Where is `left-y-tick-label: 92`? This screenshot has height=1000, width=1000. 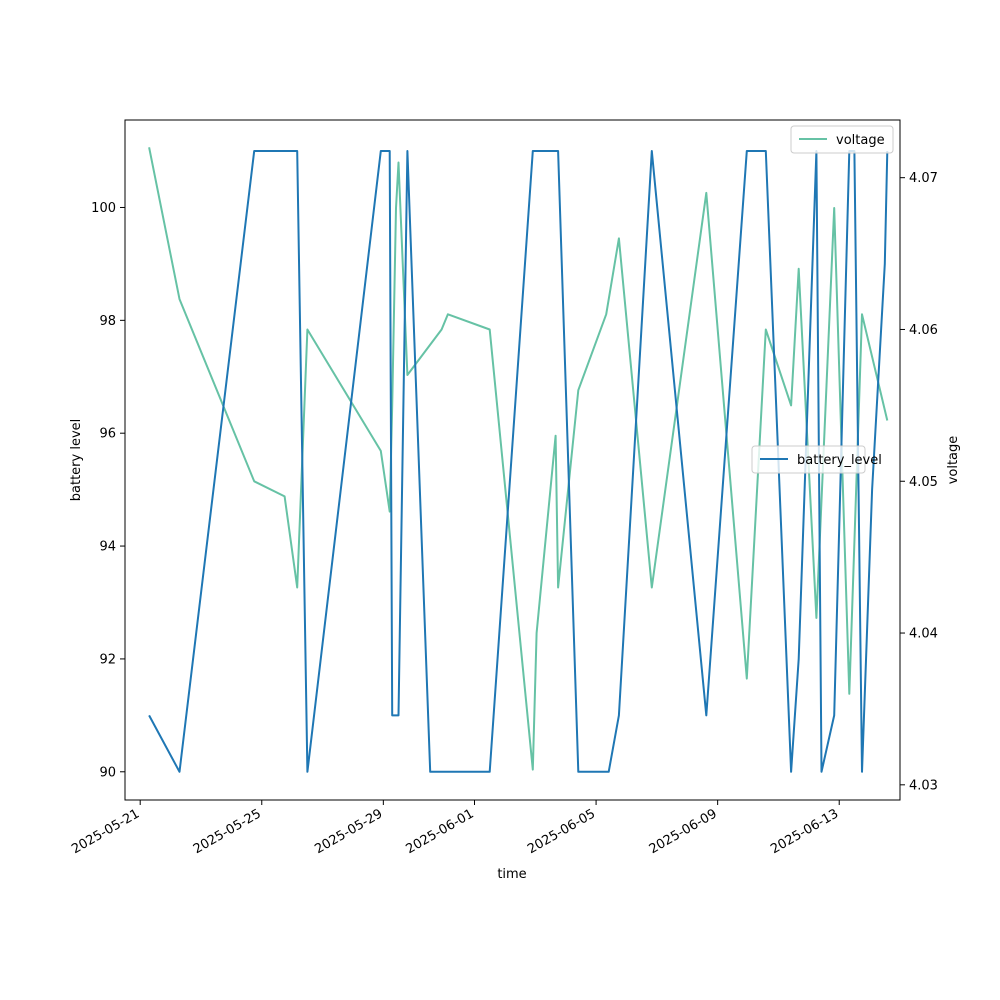 left-y-tick-label: 92 is located at coordinates (107, 659).